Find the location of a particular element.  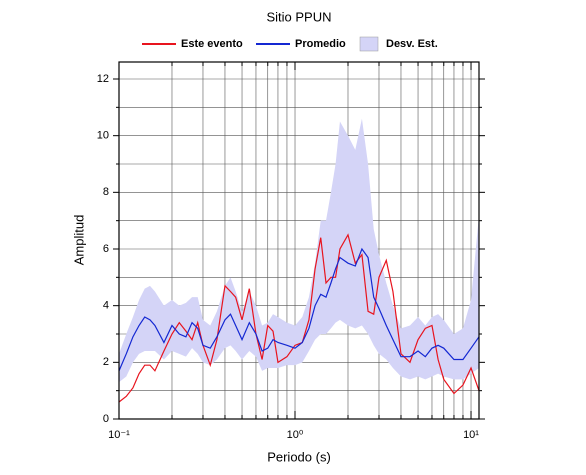

y-tick-label: 8 is located at coordinates (106, 192).